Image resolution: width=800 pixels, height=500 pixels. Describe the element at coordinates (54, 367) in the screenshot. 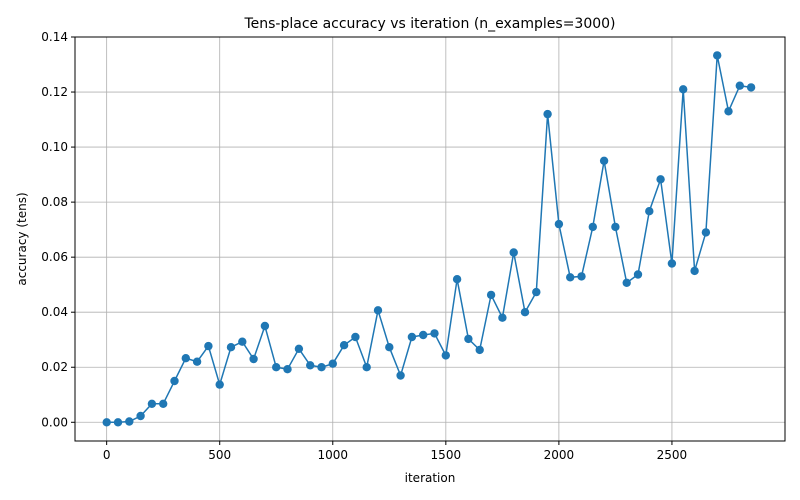

I see `y-tick-label: 0.02` at that location.